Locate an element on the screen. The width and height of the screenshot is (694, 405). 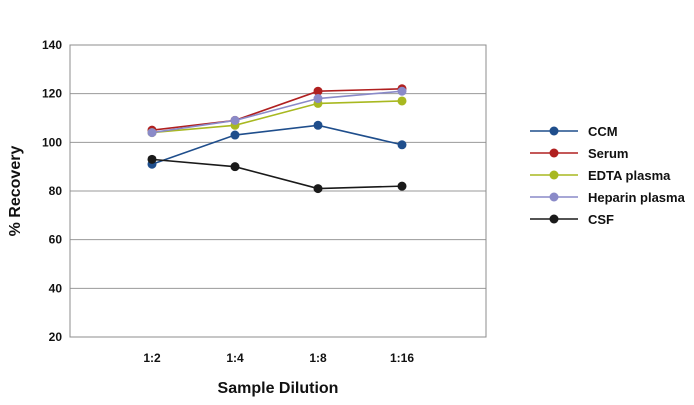
legend-label: Serum is located at coordinates (608, 153).